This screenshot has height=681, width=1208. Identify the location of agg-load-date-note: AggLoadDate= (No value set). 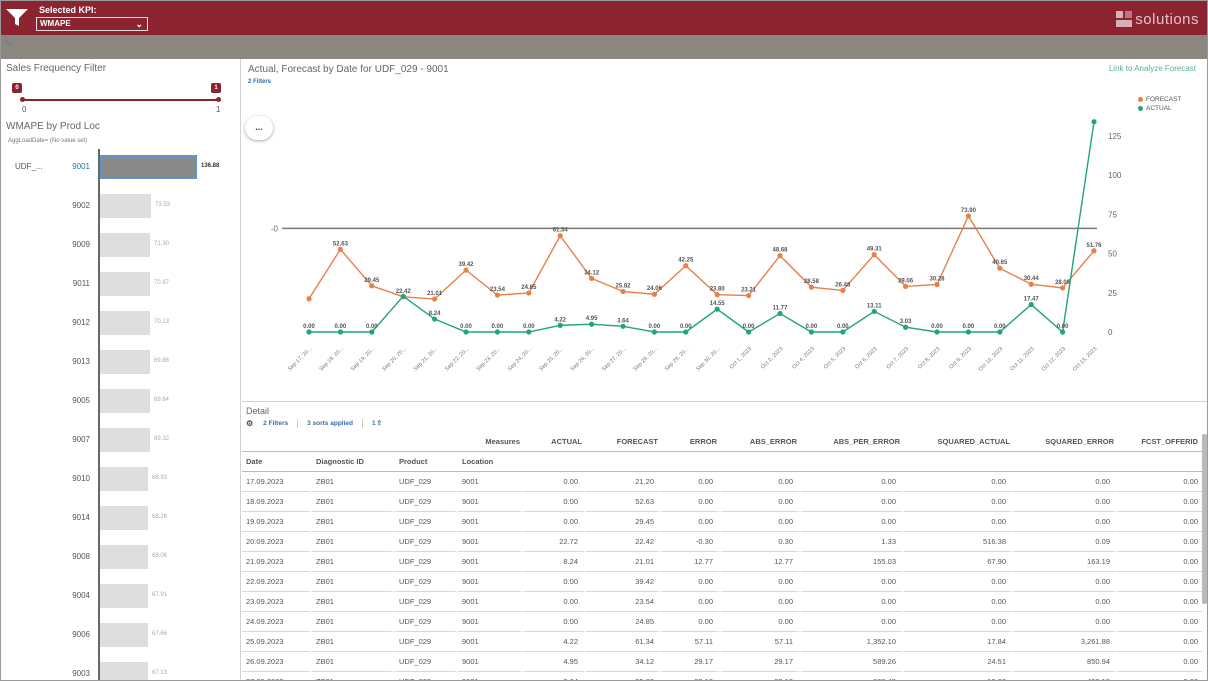
(48, 141).